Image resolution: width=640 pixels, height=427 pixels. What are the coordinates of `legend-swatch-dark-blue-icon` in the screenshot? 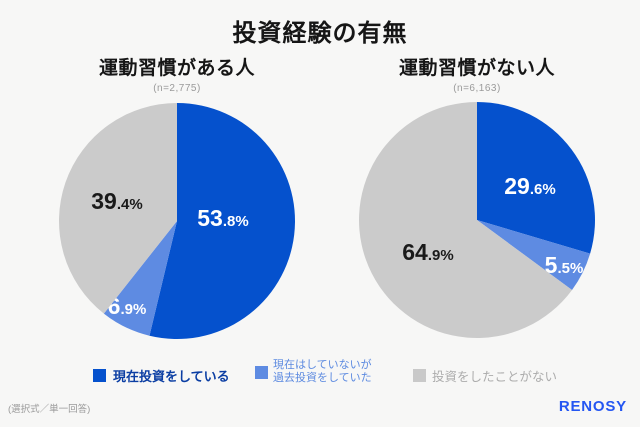 It's located at (99, 375).